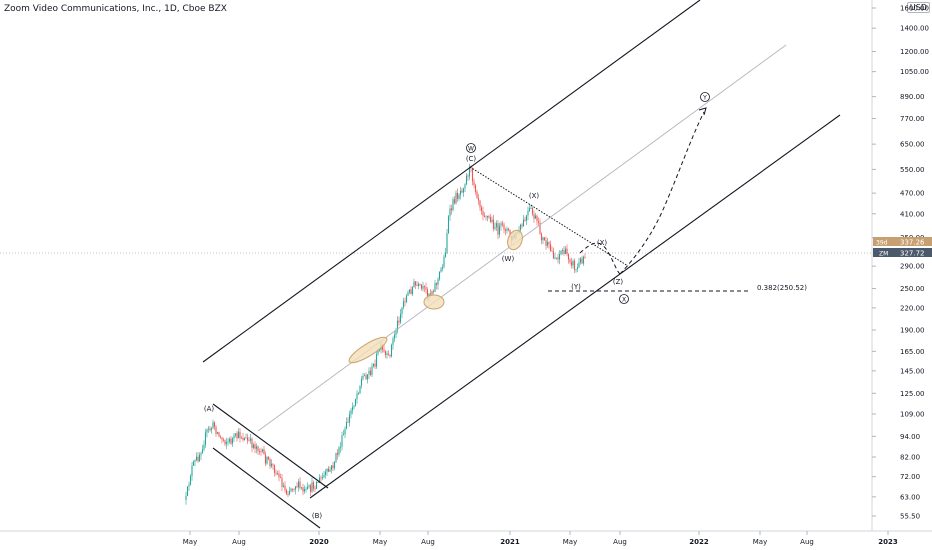 Image resolution: width=932 pixels, height=550 pixels. What do you see at coordinates (618, 282) in the screenshot?
I see `wave-label-z: (Z)` at bounding box center [618, 282].